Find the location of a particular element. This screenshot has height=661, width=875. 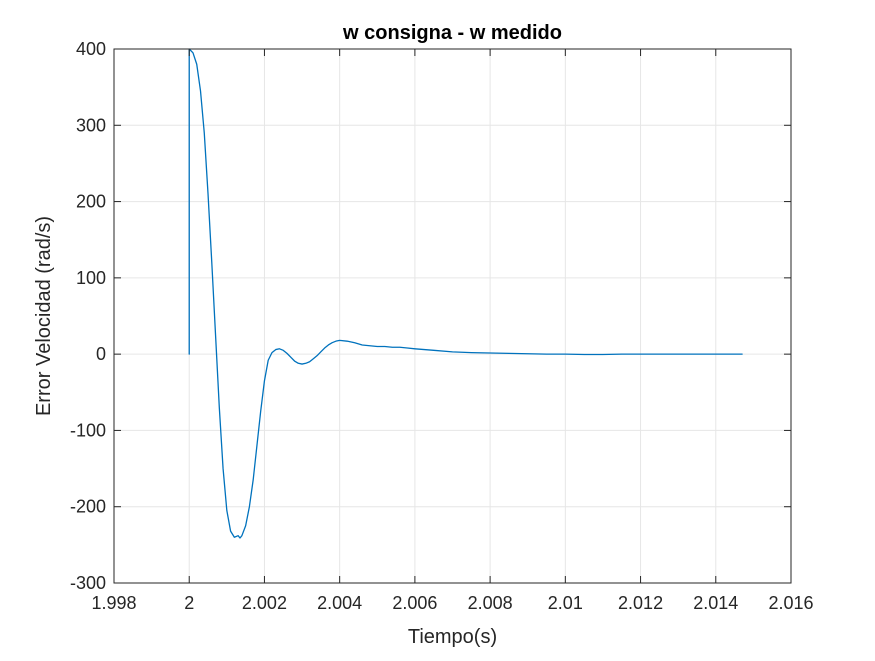

y-tick-label: 200 is located at coordinates (91, 202).